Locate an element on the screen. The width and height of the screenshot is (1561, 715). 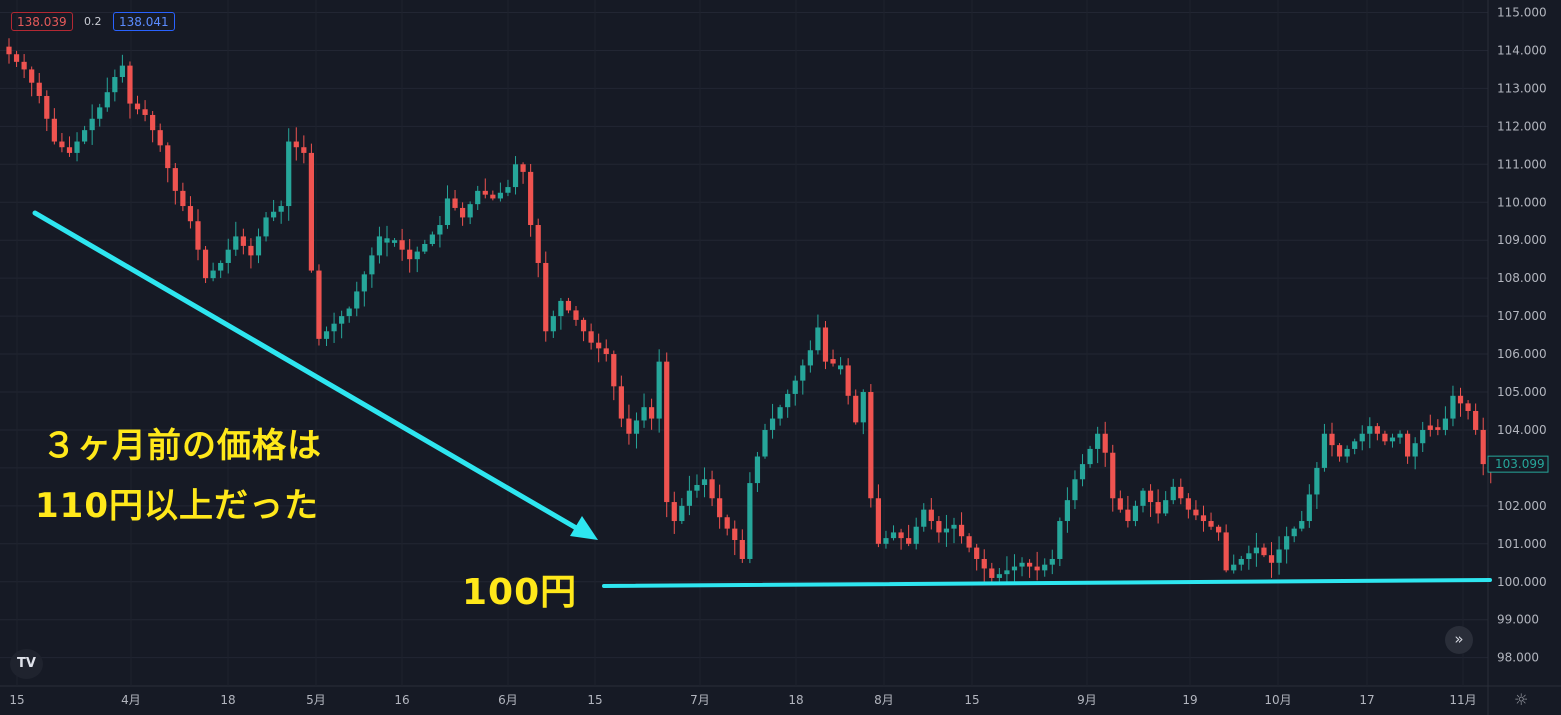
time-tick-label: 19 is located at coordinates (1189, 700).